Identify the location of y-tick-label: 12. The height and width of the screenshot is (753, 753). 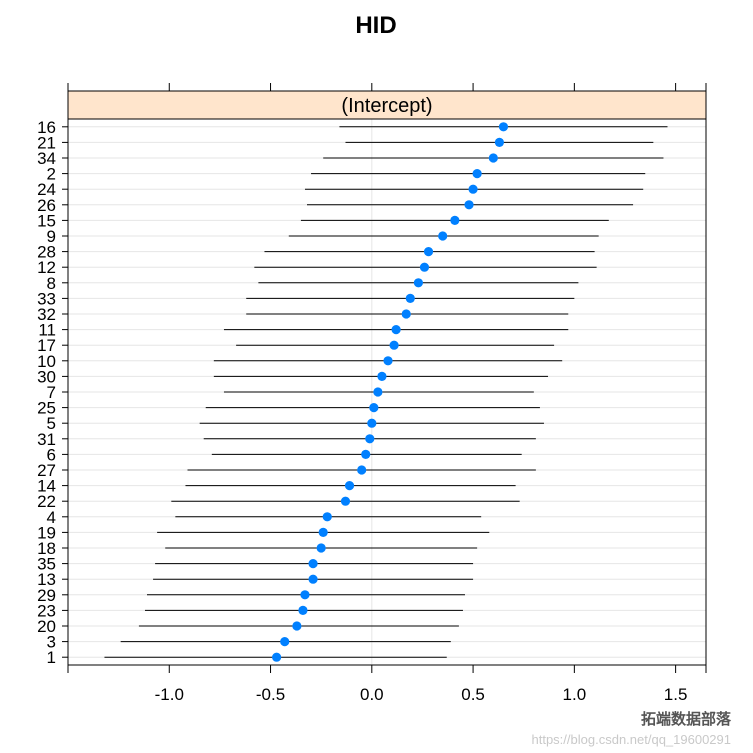
(46, 267).